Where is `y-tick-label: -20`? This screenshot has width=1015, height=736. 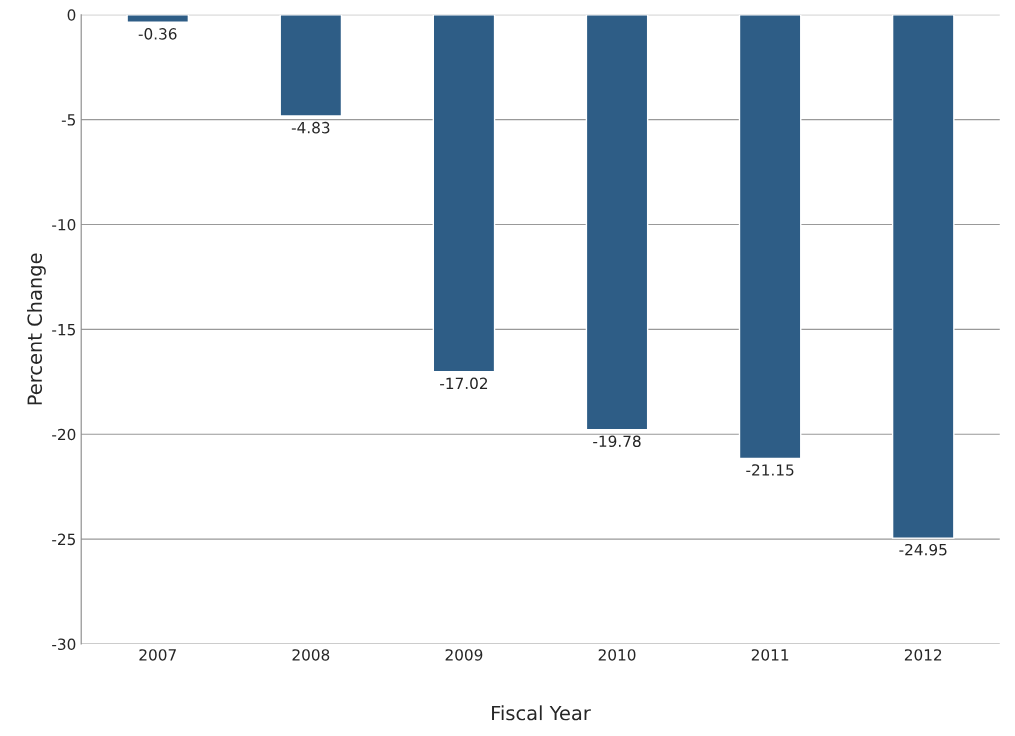
y-tick-label: -20 is located at coordinates (64, 434).